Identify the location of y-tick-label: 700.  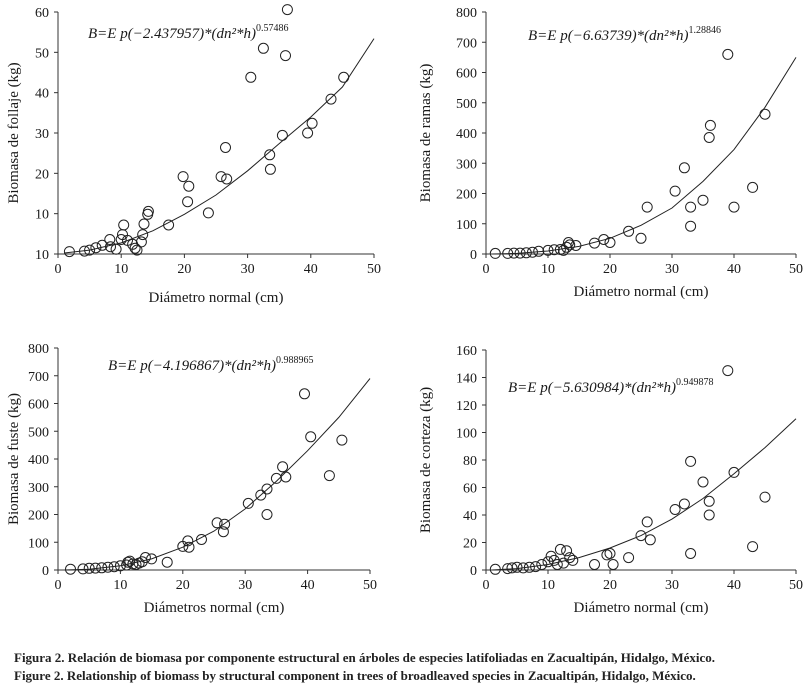
(38, 377).